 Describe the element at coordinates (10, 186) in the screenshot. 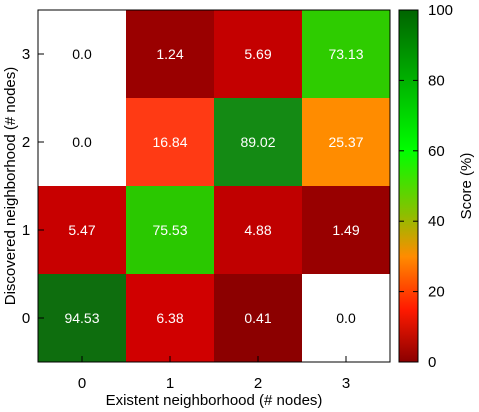

I see `y-axis-label: Discovered neighborhood (# nodes)` at that location.